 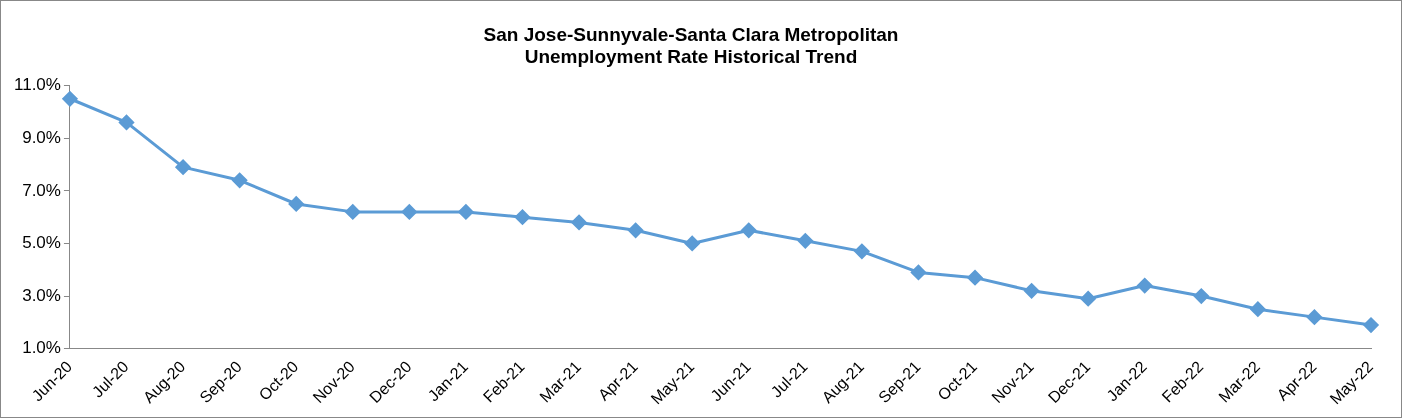 What do you see at coordinates (41, 137) in the screenshot?
I see `y-tick-label: 9.0%` at bounding box center [41, 137].